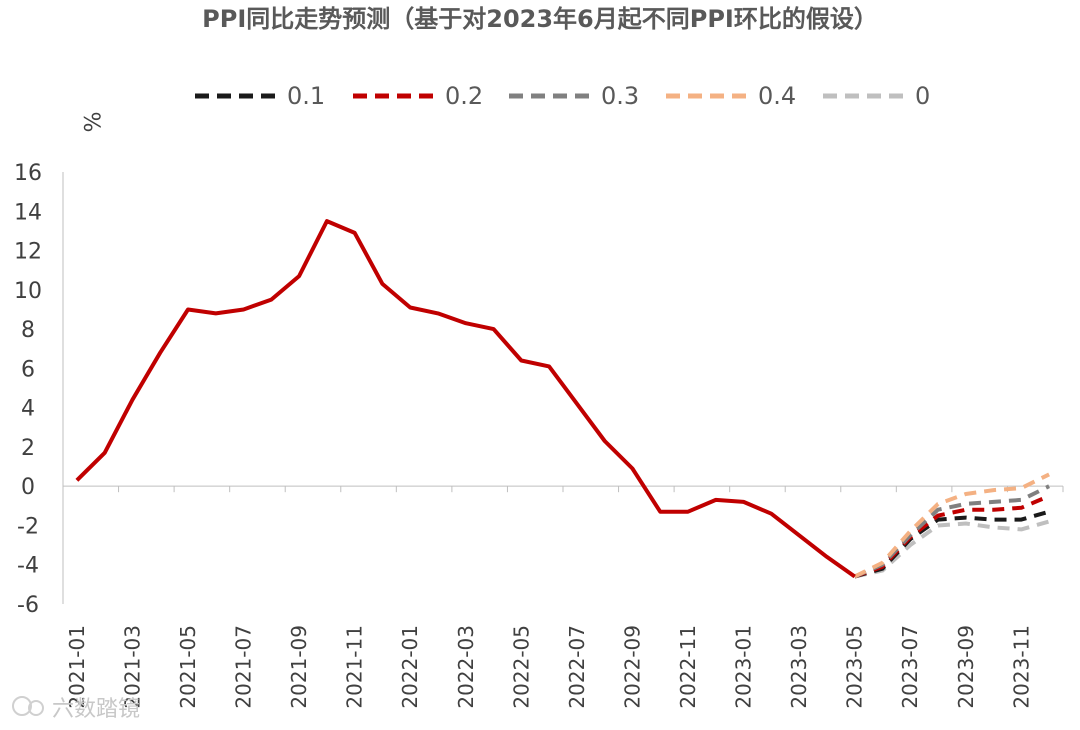  Describe the element at coordinates (632, 667) in the screenshot. I see `x-tick-label: 2022-09` at that location.